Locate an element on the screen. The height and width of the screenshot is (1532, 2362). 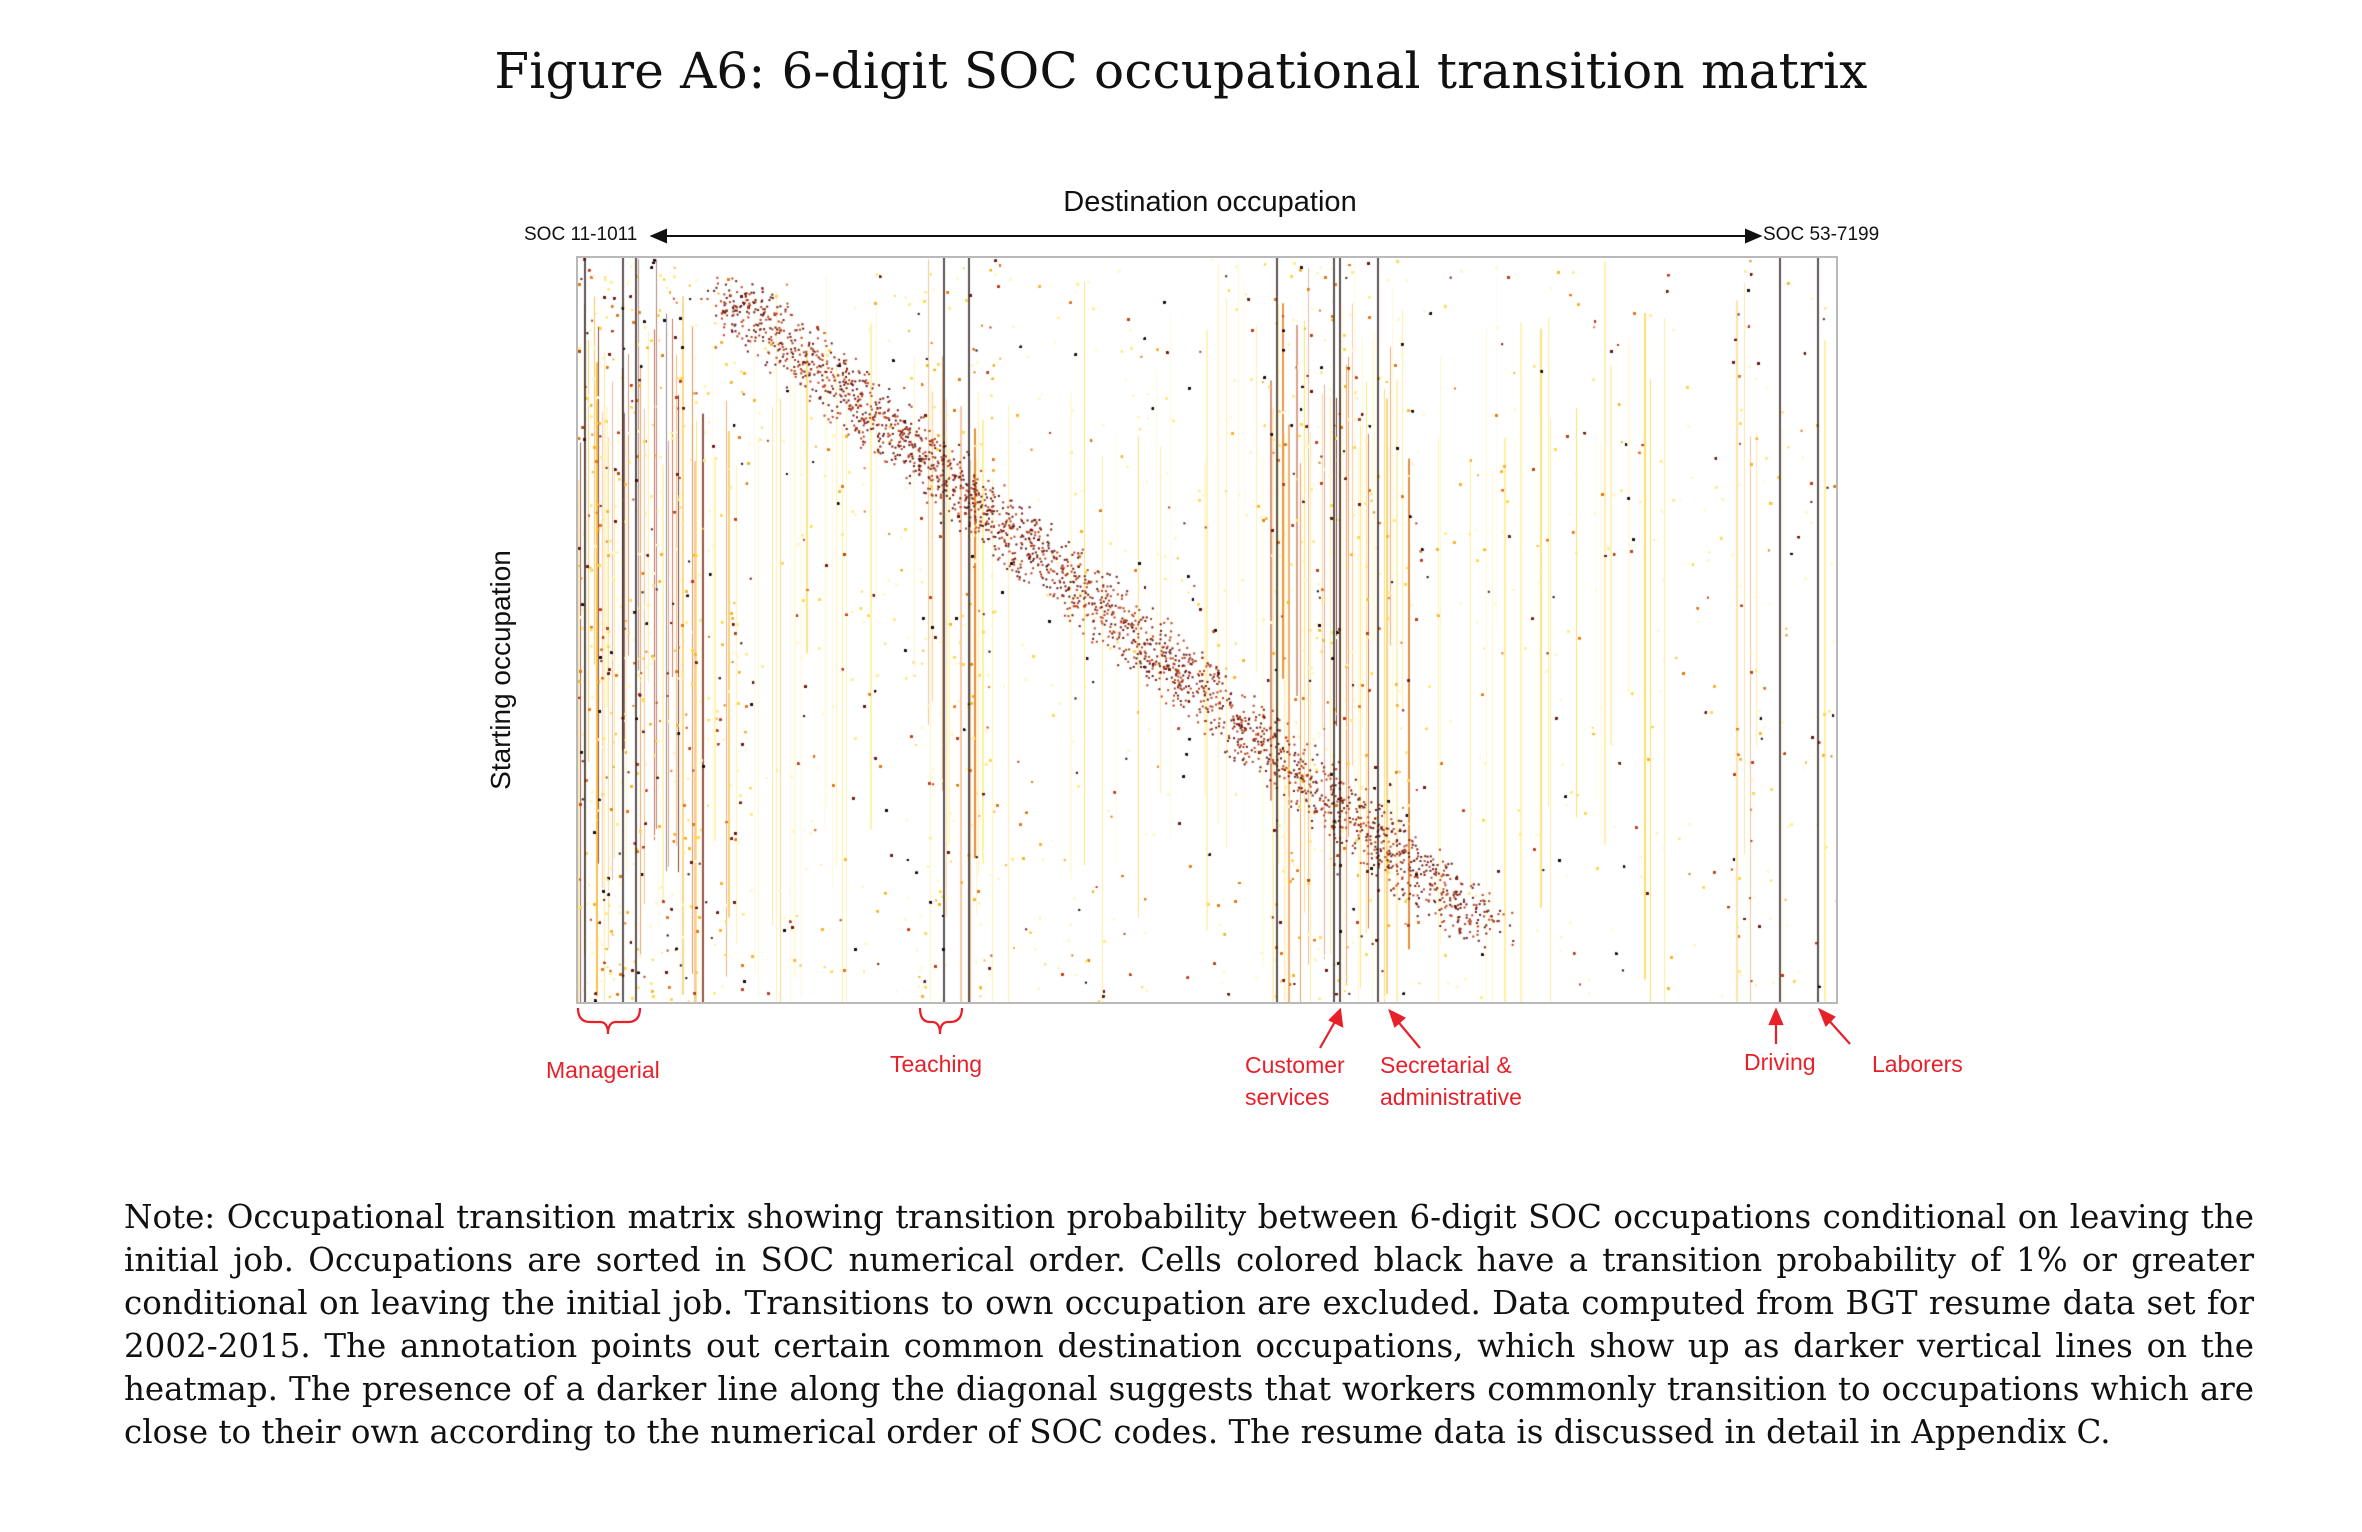
x-axis-label: Destination occupation is located at coordinates (1210, 202).